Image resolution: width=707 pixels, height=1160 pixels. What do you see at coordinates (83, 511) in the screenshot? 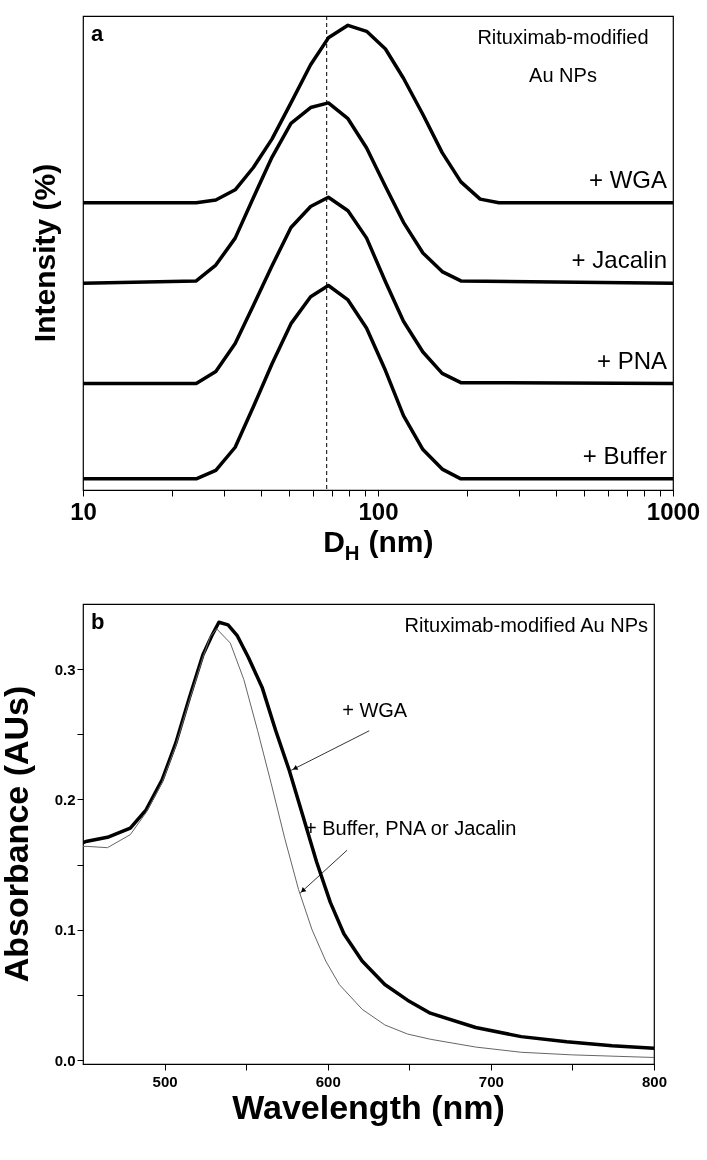
I see `x-tick-label: 10` at bounding box center [83, 511].